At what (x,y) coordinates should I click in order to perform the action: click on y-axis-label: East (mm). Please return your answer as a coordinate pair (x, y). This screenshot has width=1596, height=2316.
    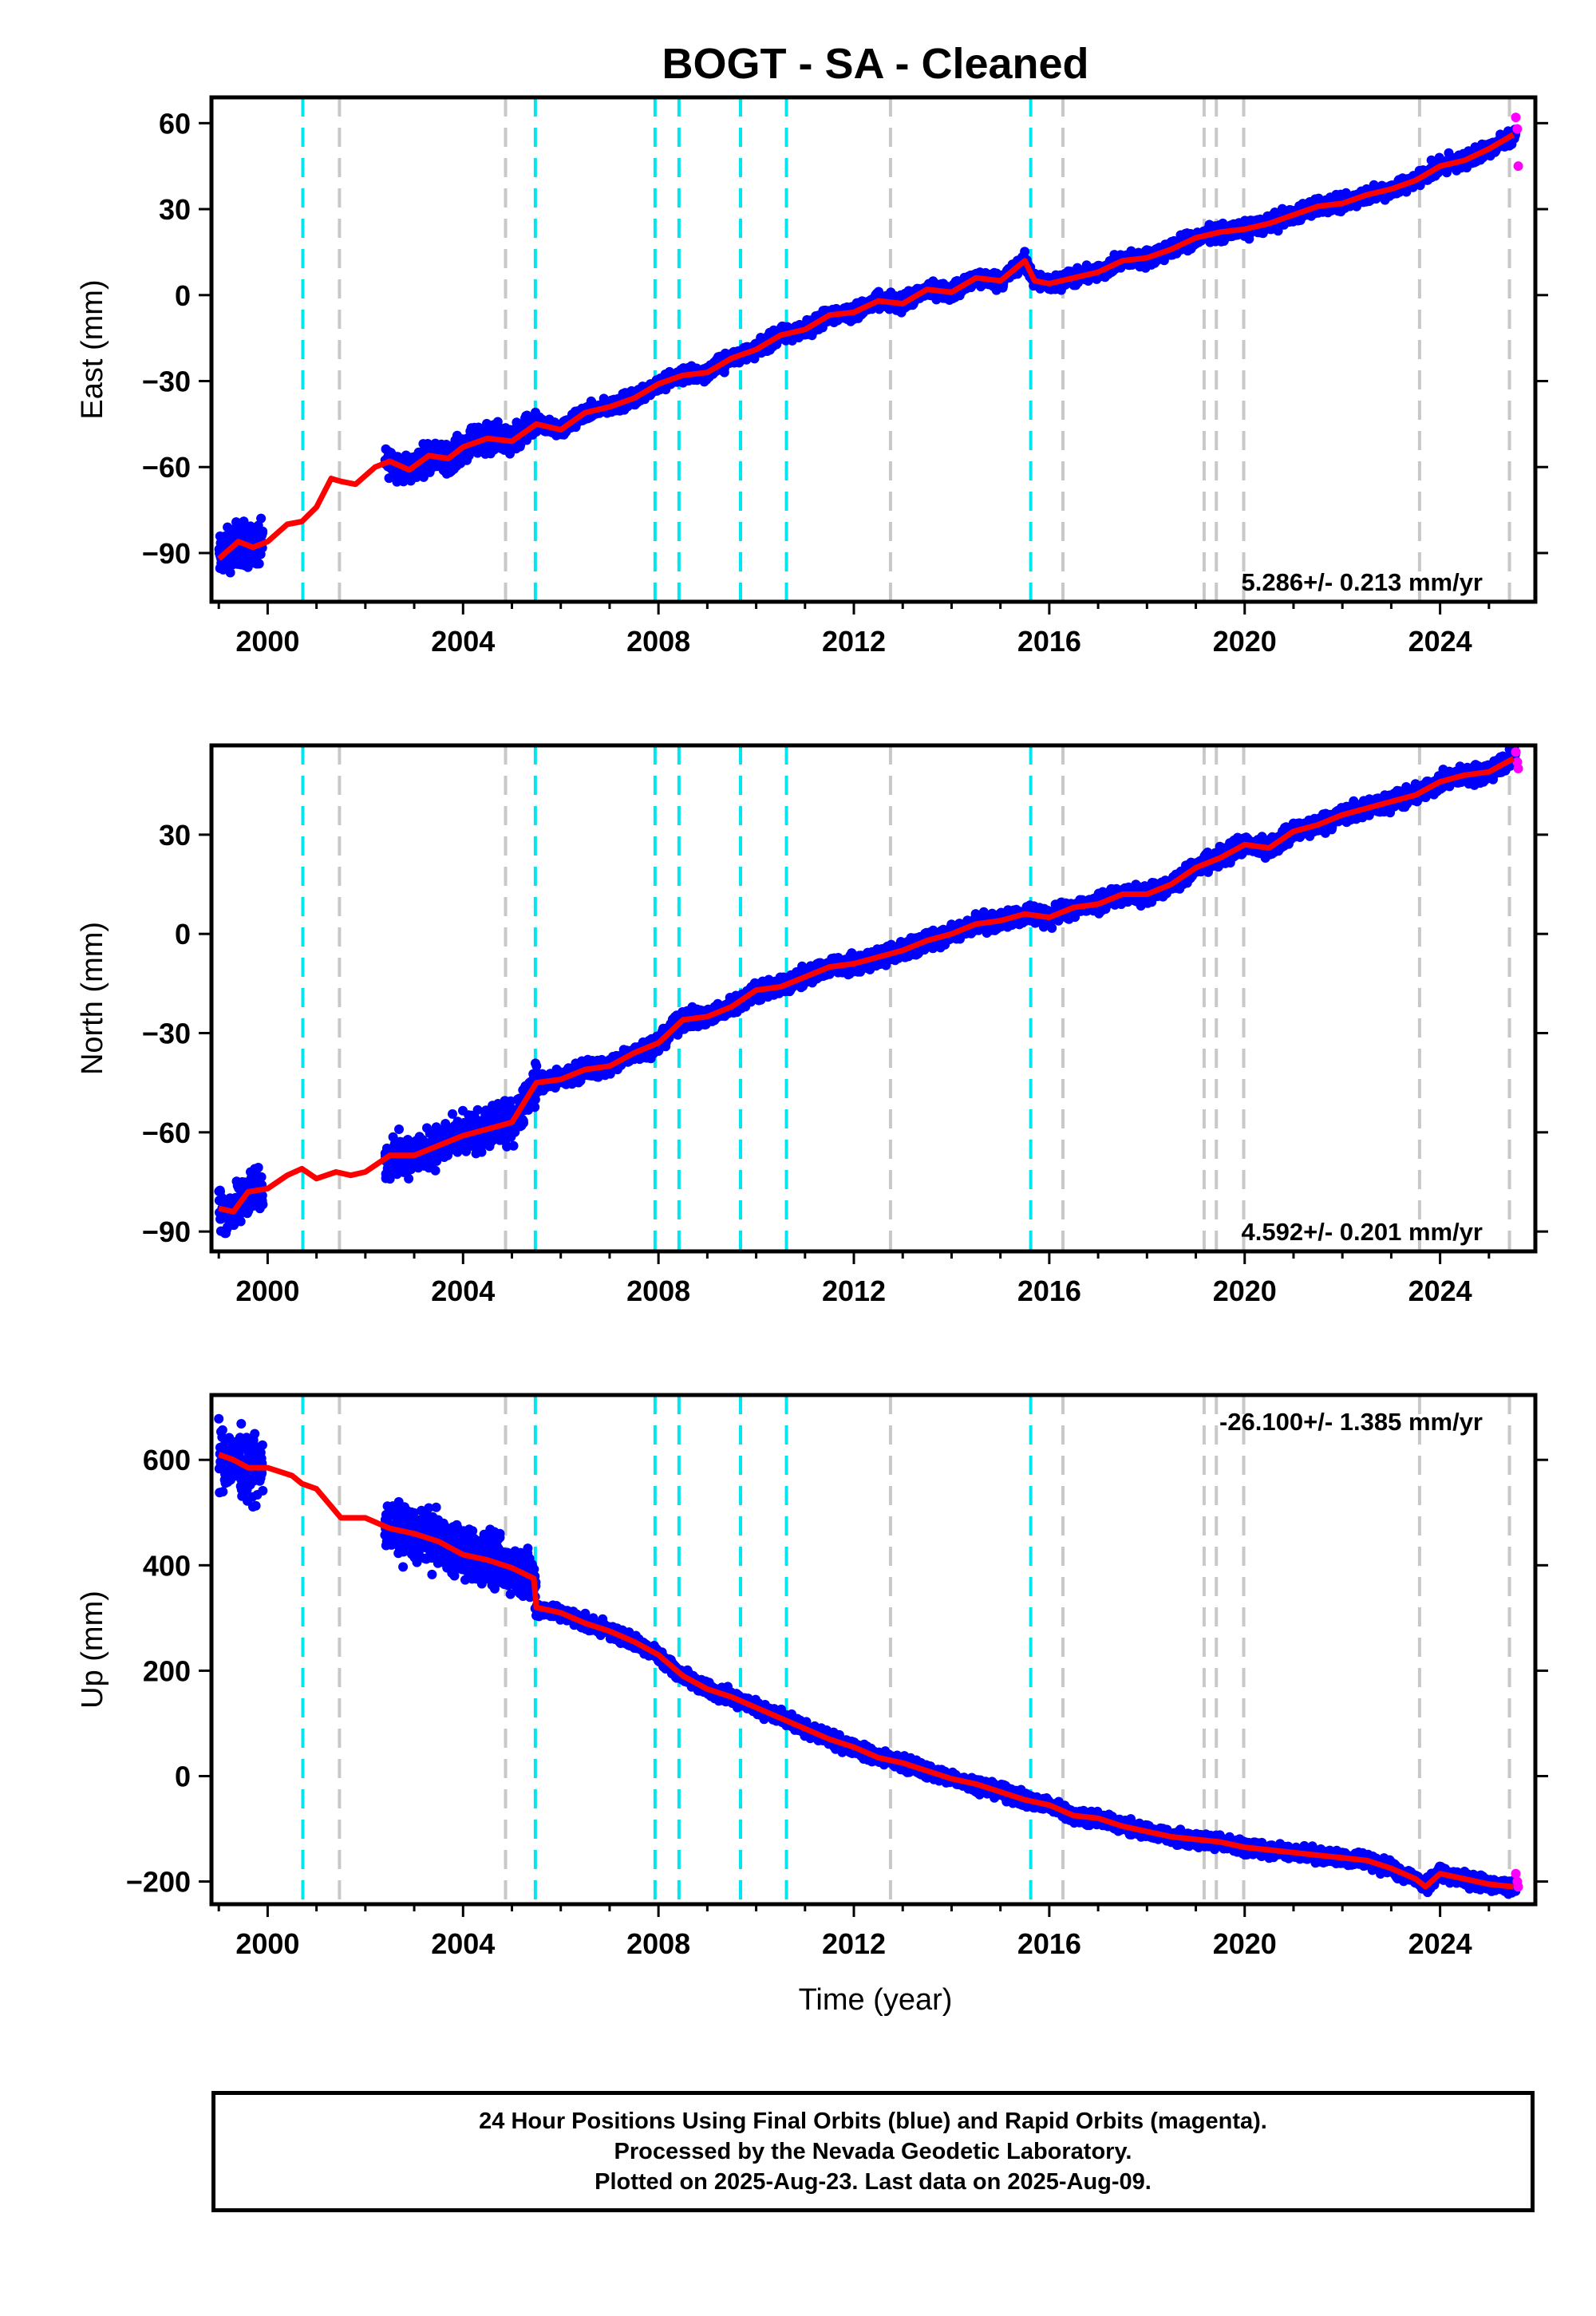
    Looking at the image, I should click on (92, 349).